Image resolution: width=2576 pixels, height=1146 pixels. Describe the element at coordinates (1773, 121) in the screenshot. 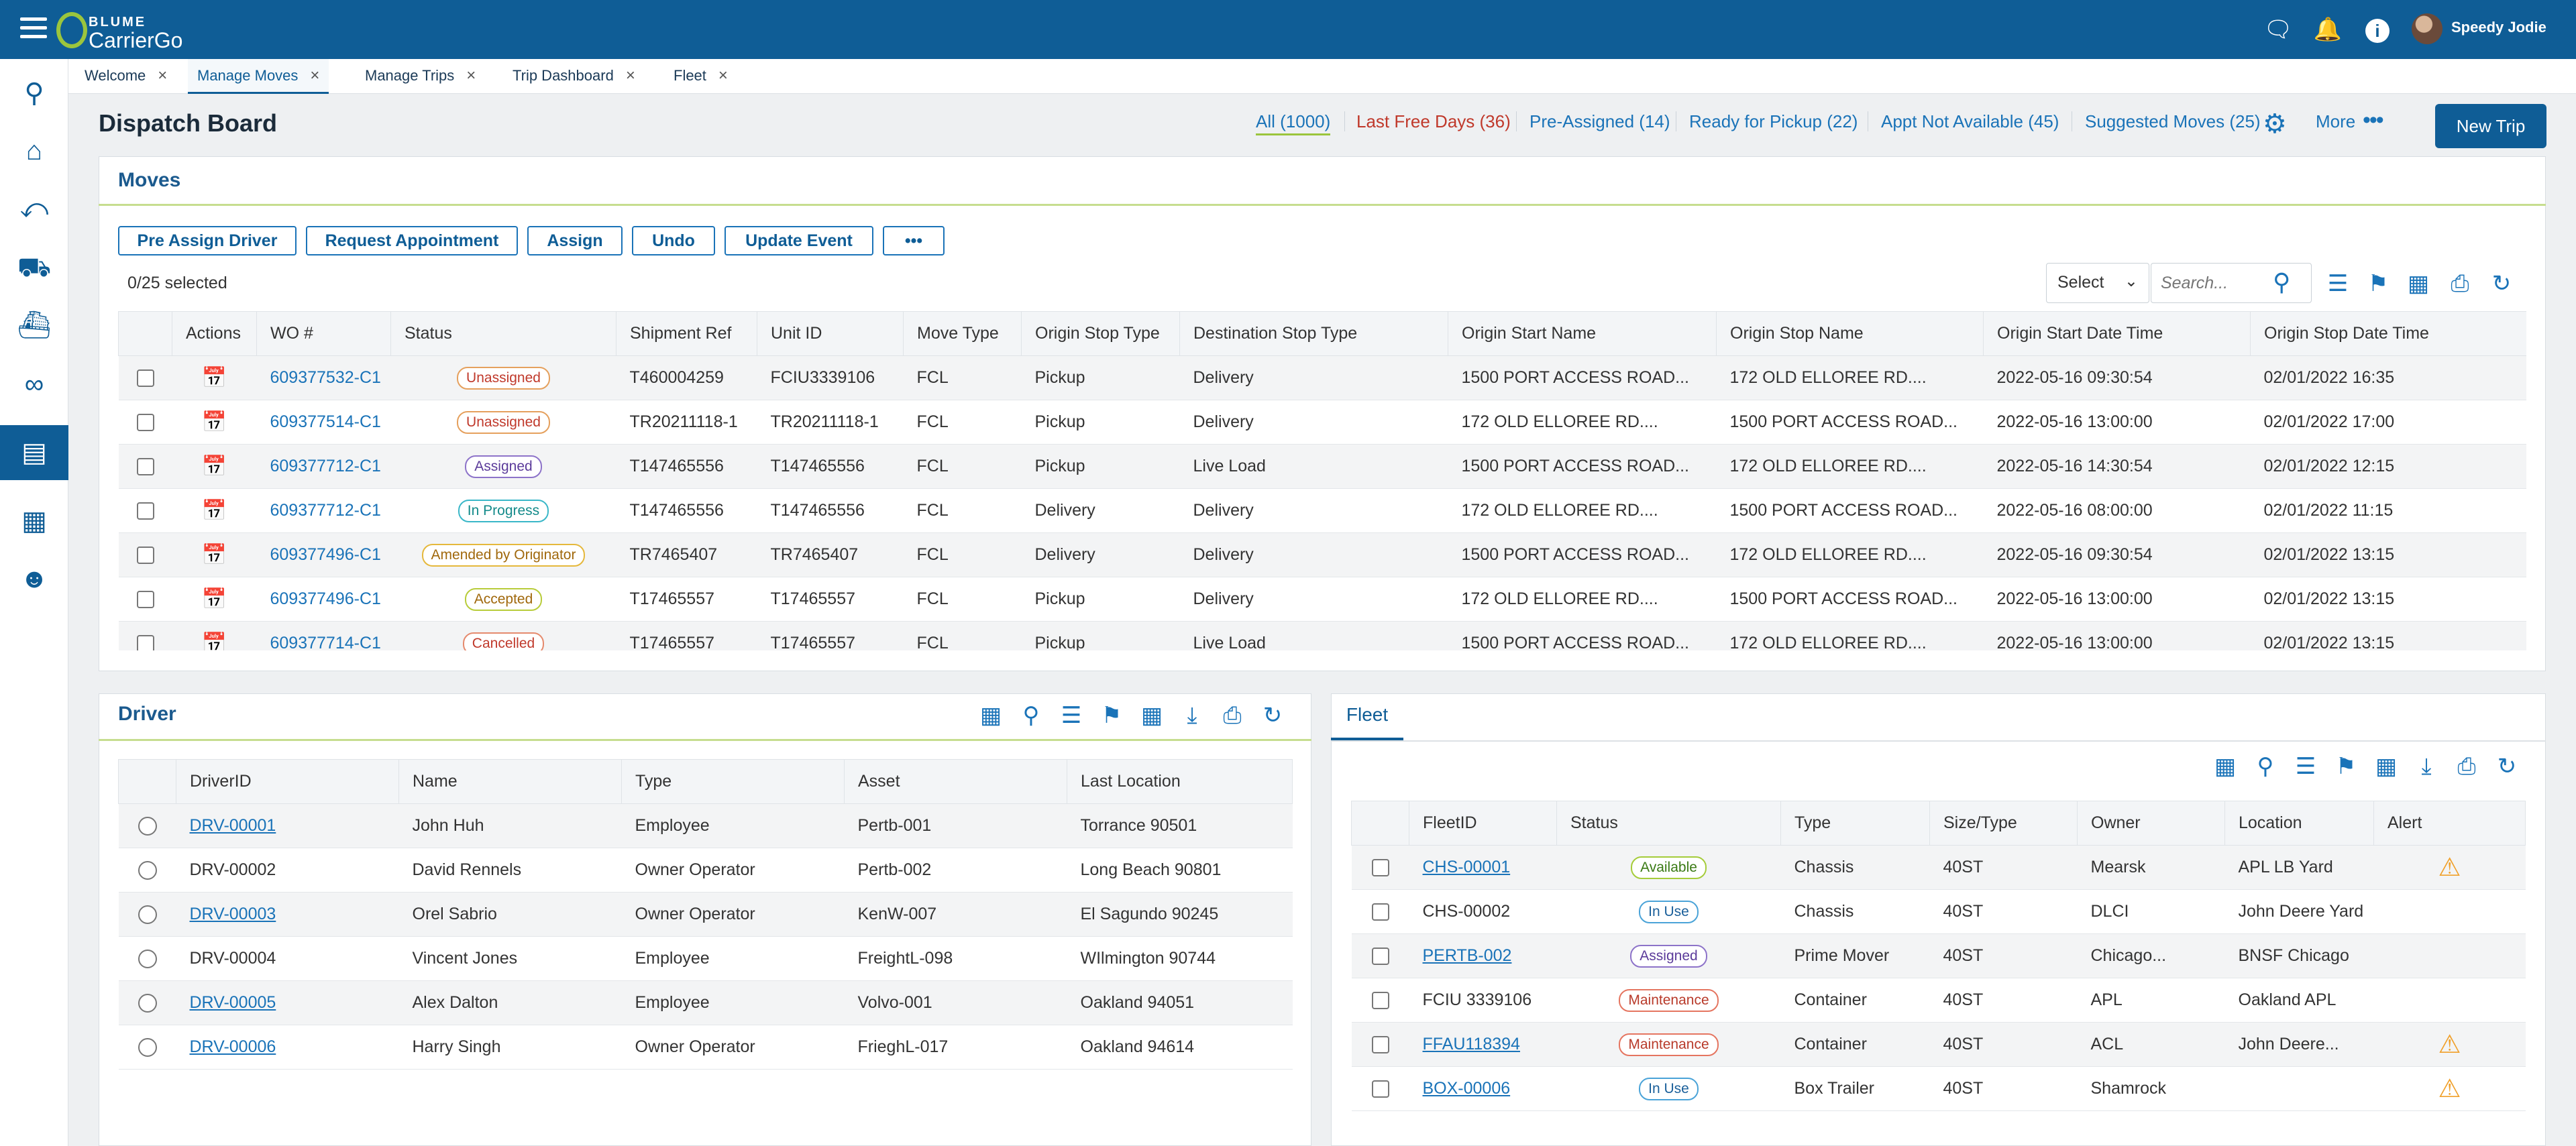

I see `filter-ready-for-pickup: Ready for Pickup (22)` at that location.